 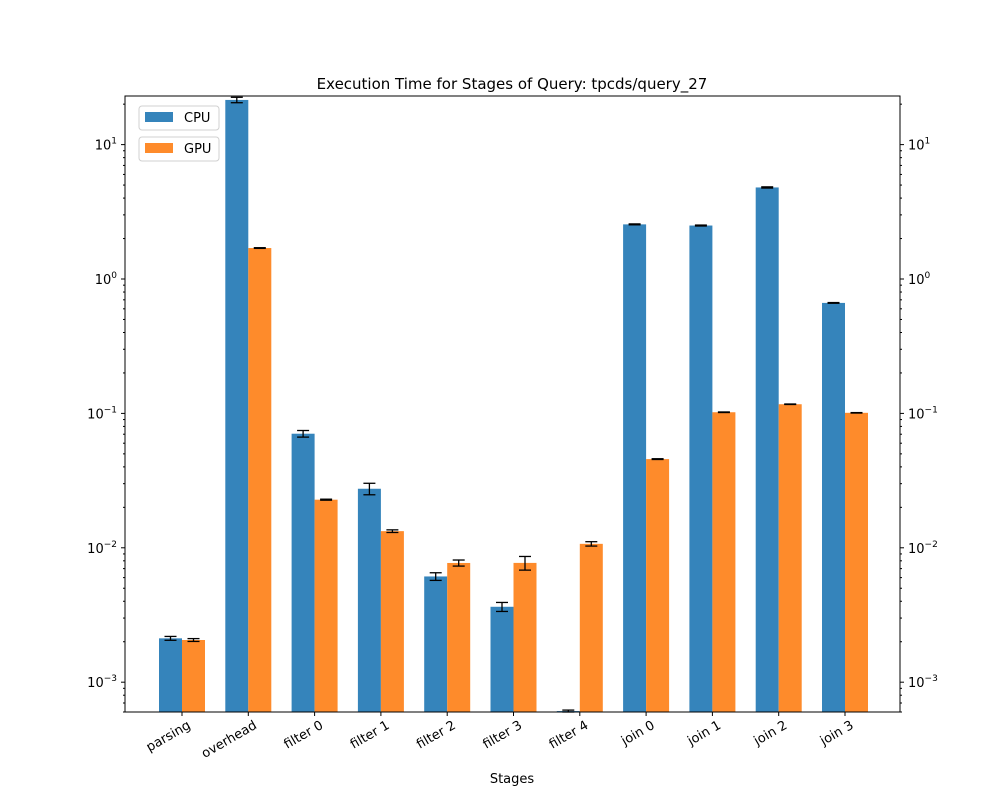 I want to click on y-tick-label-right: 10⁻³, so click(x=923, y=682).